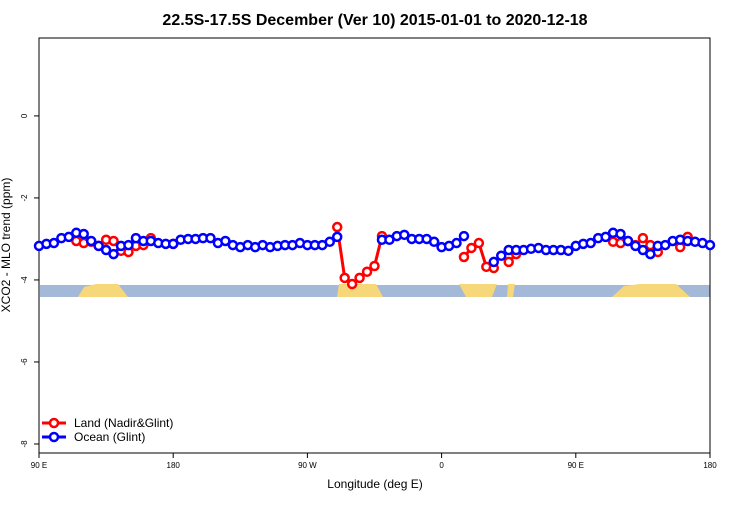 This screenshot has height=505, width=750. What do you see at coordinates (441, 465) in the screenshot?
I see `x-tick-label: 0` at bounding box center [441, 465].